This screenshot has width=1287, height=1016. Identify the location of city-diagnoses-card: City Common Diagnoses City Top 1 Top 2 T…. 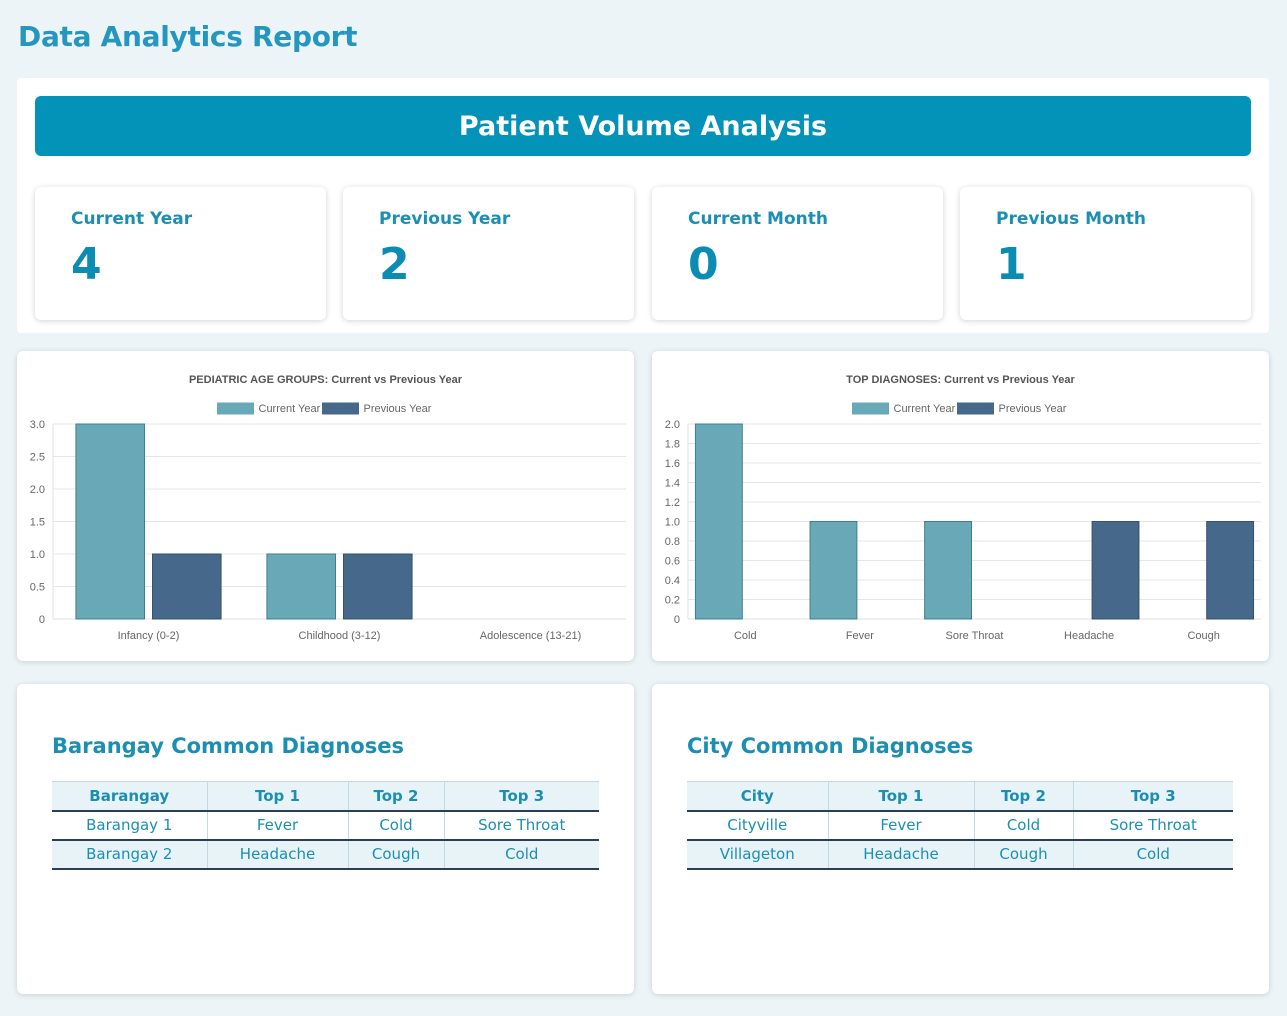
(960, 839).